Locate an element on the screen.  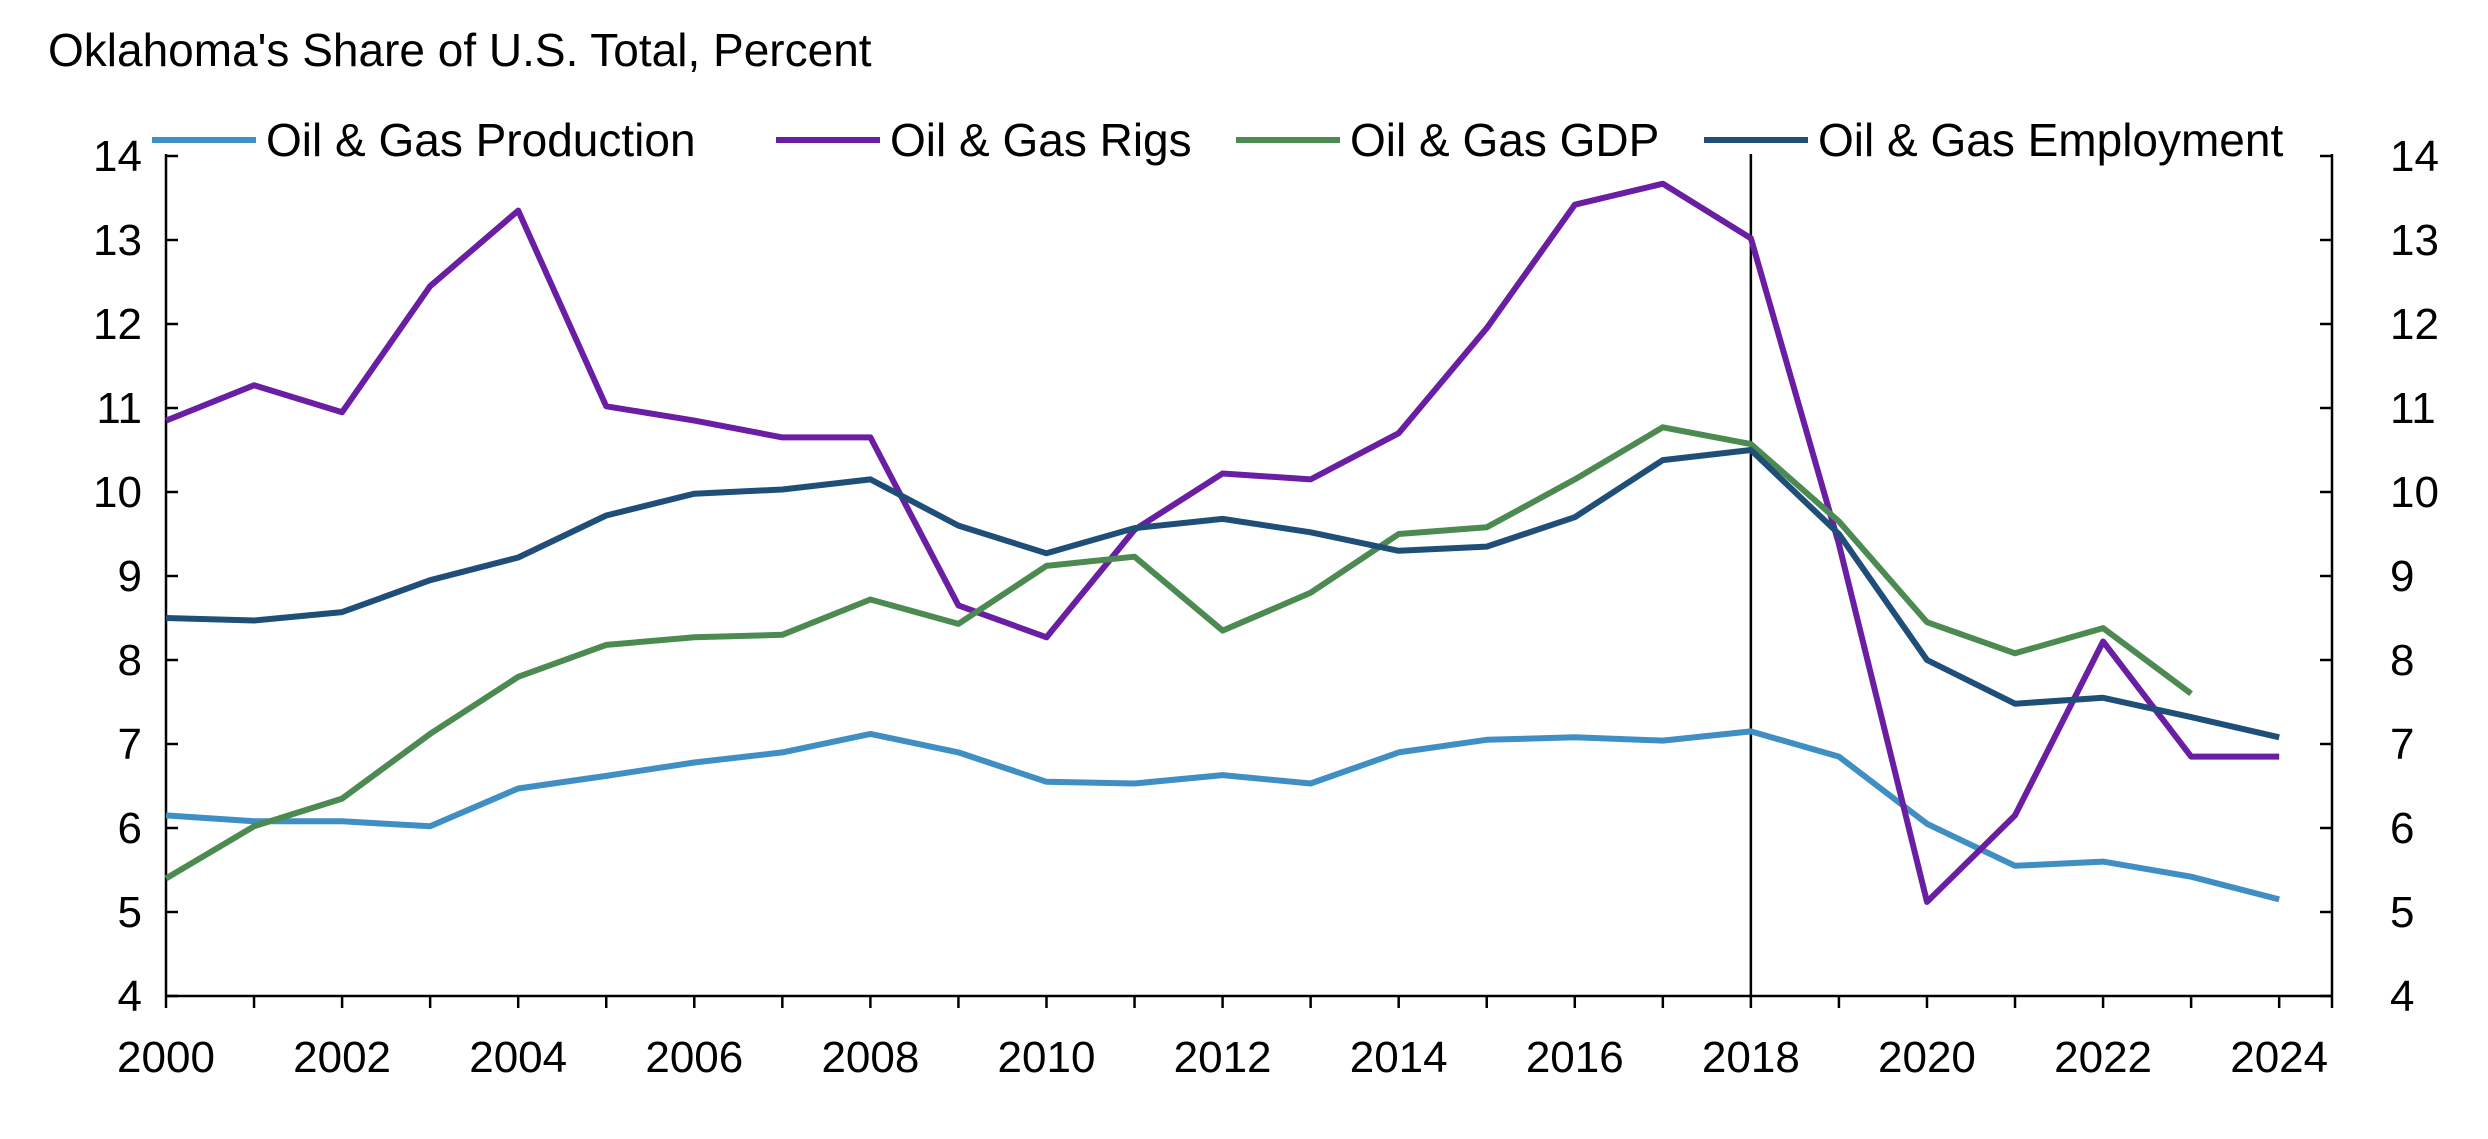
x-tick-label: 2014 is located at coordinates (1399, 1057).